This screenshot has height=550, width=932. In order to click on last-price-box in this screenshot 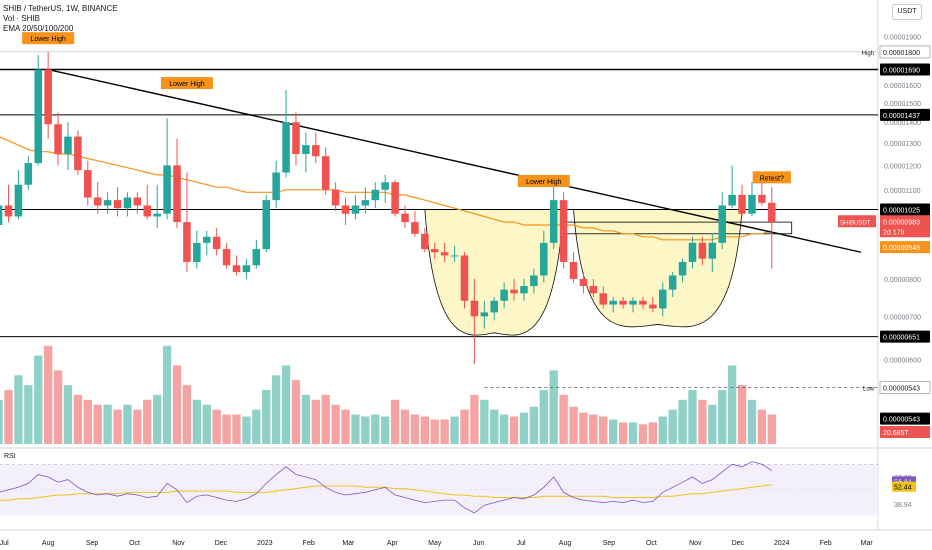, I will do `click(905, 226)`.